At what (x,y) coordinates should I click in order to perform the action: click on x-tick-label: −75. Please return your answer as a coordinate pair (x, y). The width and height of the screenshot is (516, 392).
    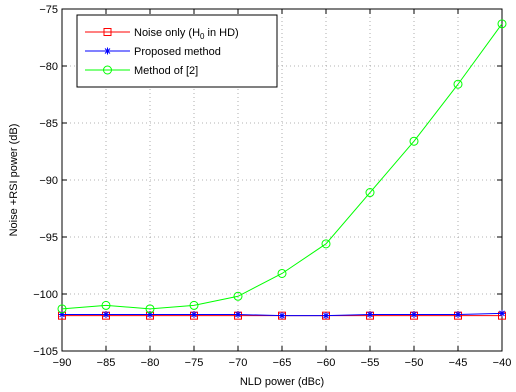
    Looking at the image, I should click on (194, 363).